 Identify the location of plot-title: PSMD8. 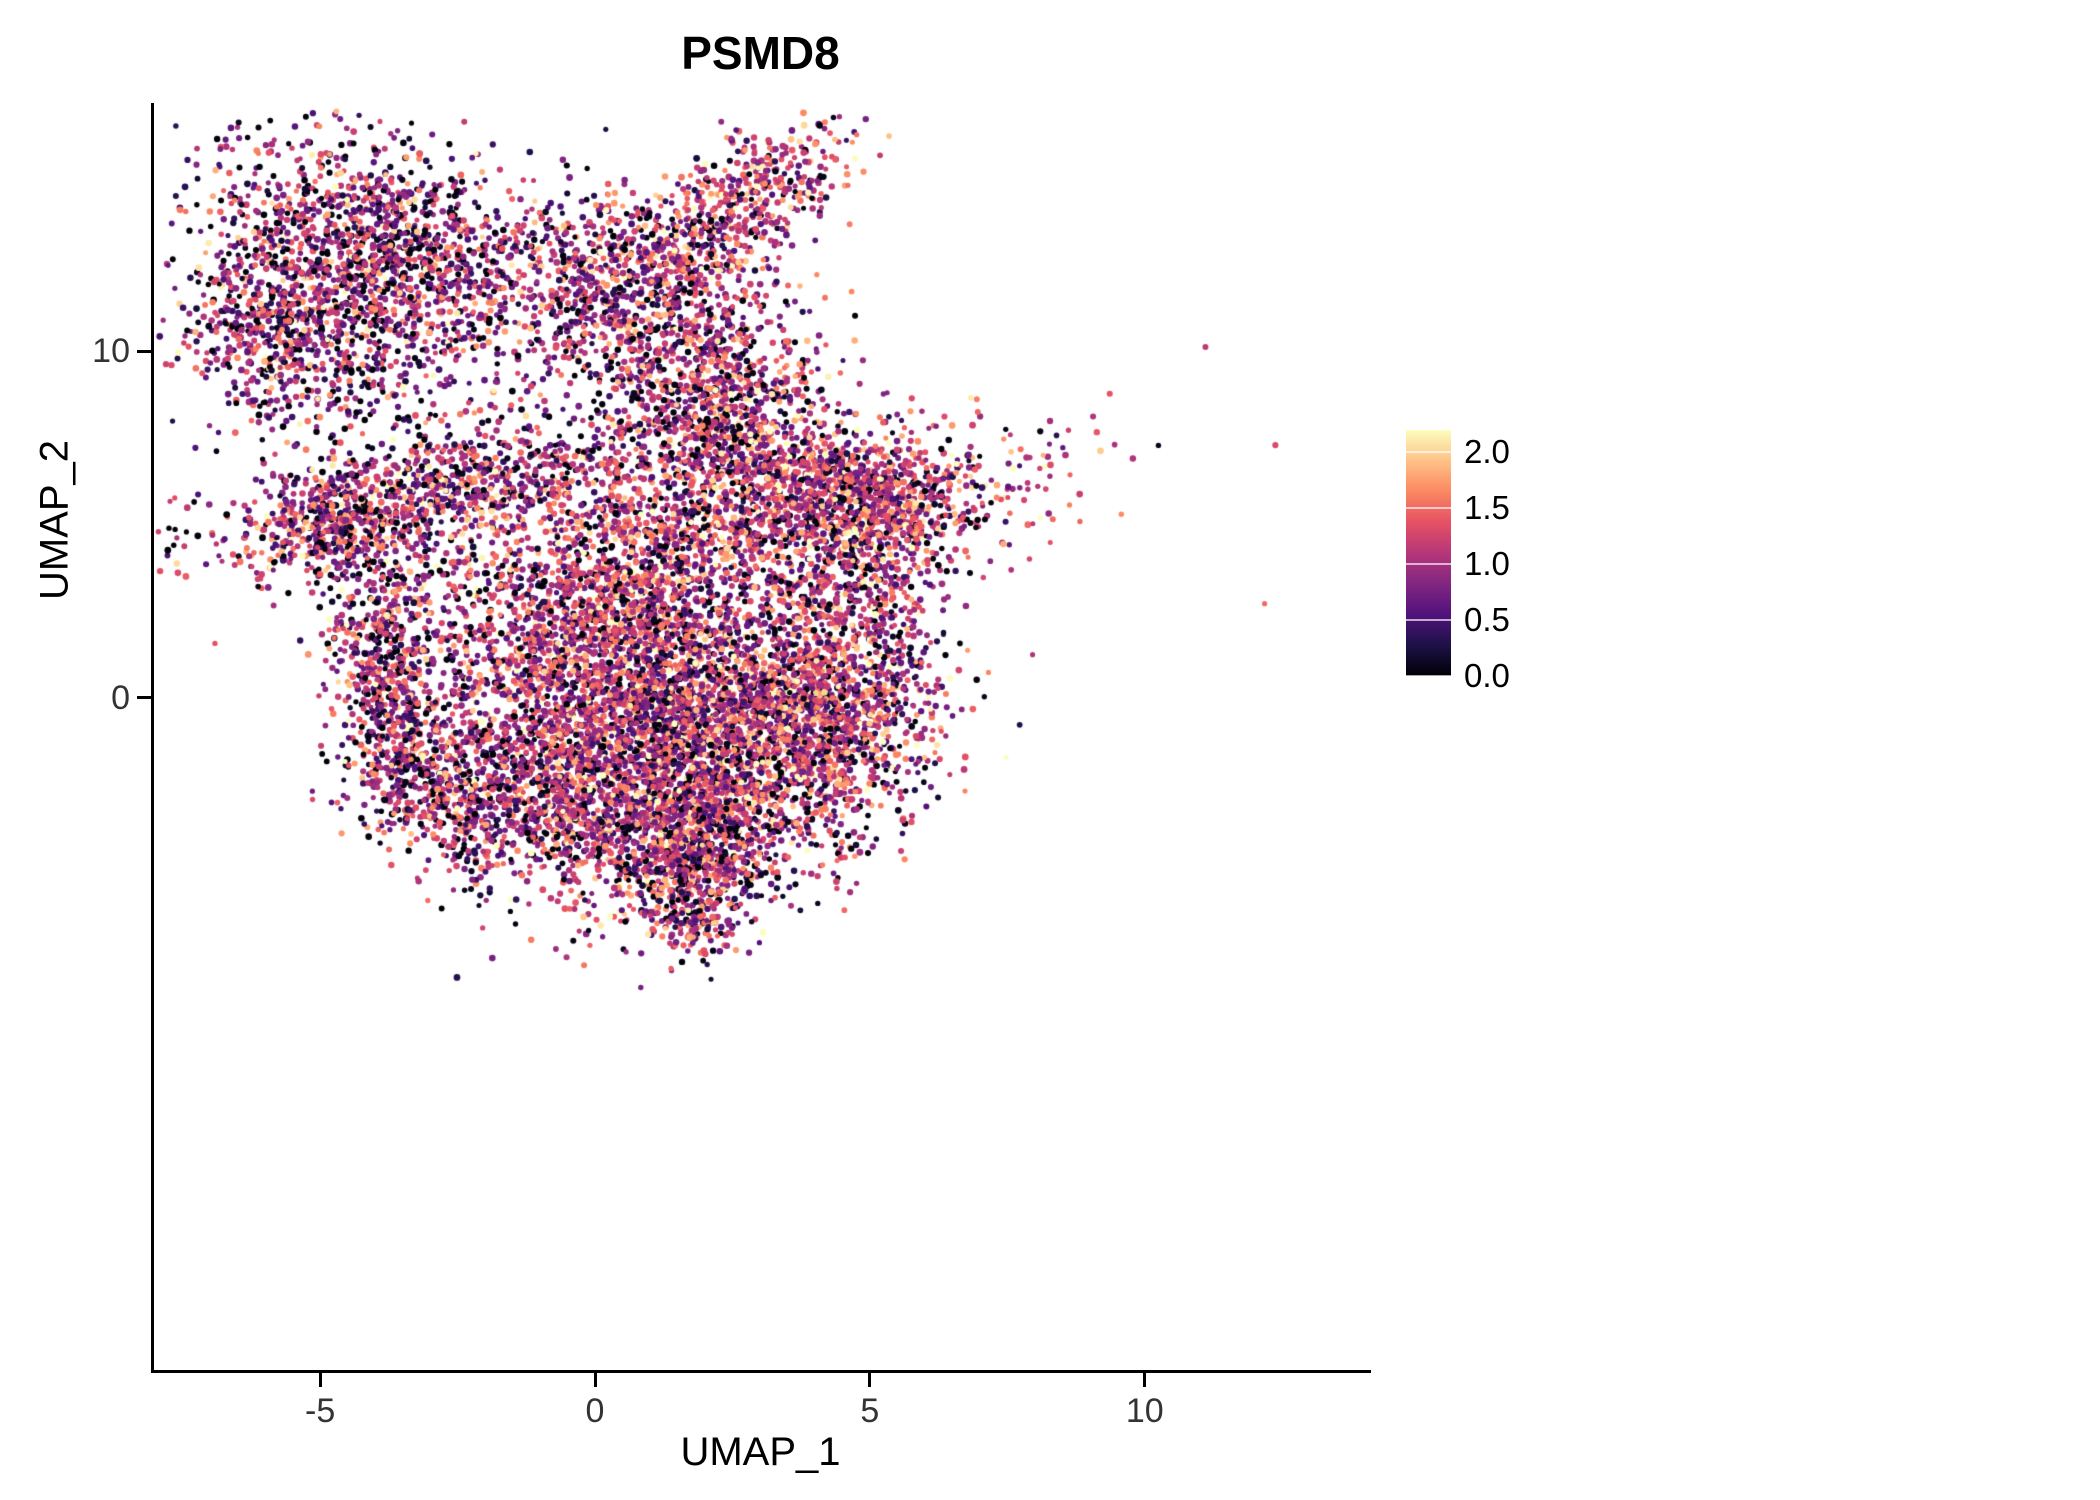
(760, 53).